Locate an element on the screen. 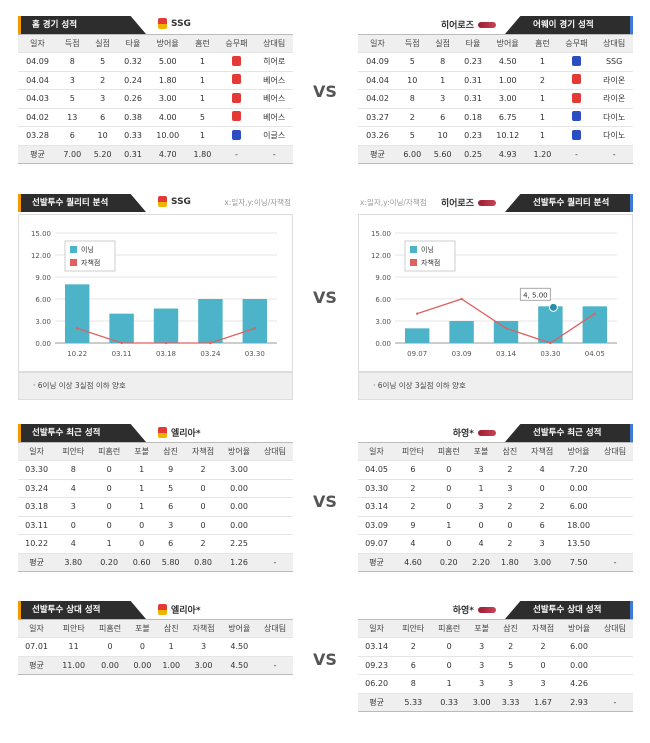 Image resolution: width=650 pixels, height=743 pixels. average-cell: 0.80 is located at coordinates (203, 561).